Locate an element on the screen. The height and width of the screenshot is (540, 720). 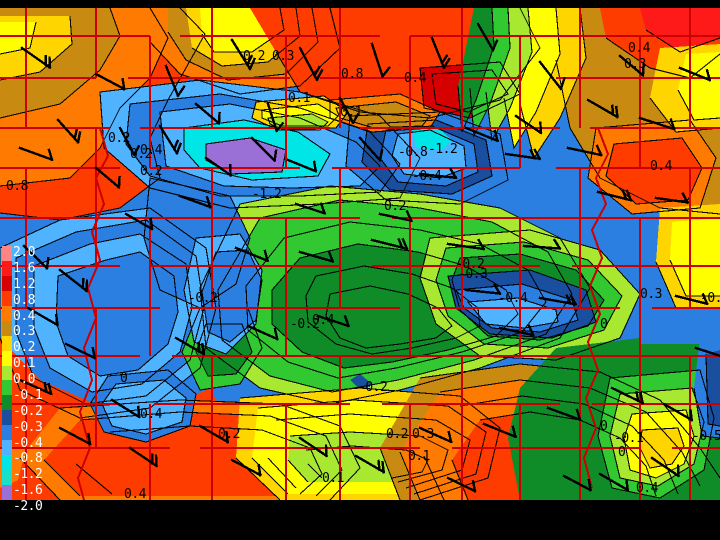
colorbar-tick-label: 1.2 is located at coordinates (24, 284).